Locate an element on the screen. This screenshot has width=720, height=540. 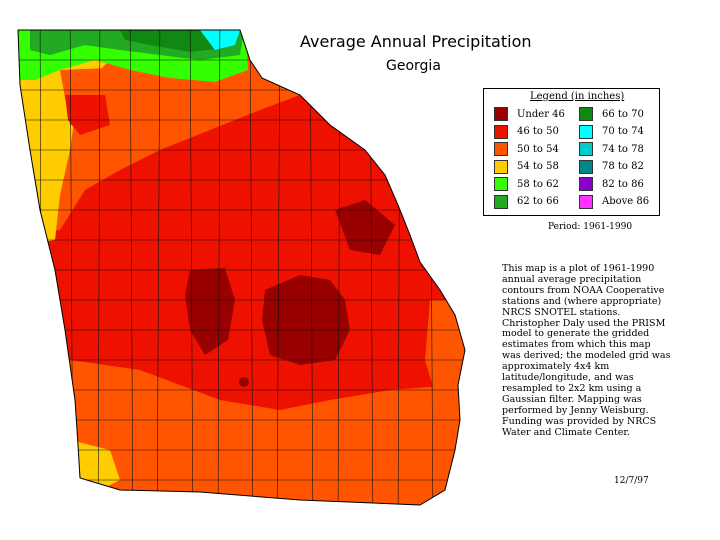
legend-item: 50 to 54 is located at coordinates (526, 149).